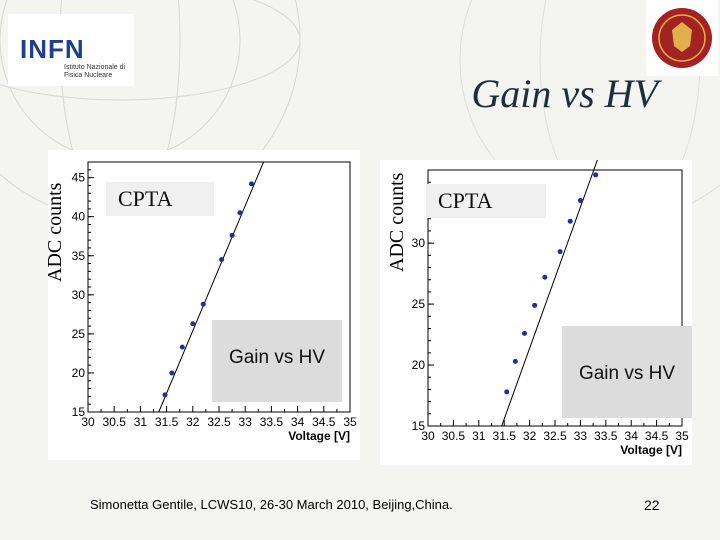 The image size is (720, 540). Describe the element at coordinates (79, 256) in the screenshot. I see `chart-0-y-tick-label: 35` at that location.